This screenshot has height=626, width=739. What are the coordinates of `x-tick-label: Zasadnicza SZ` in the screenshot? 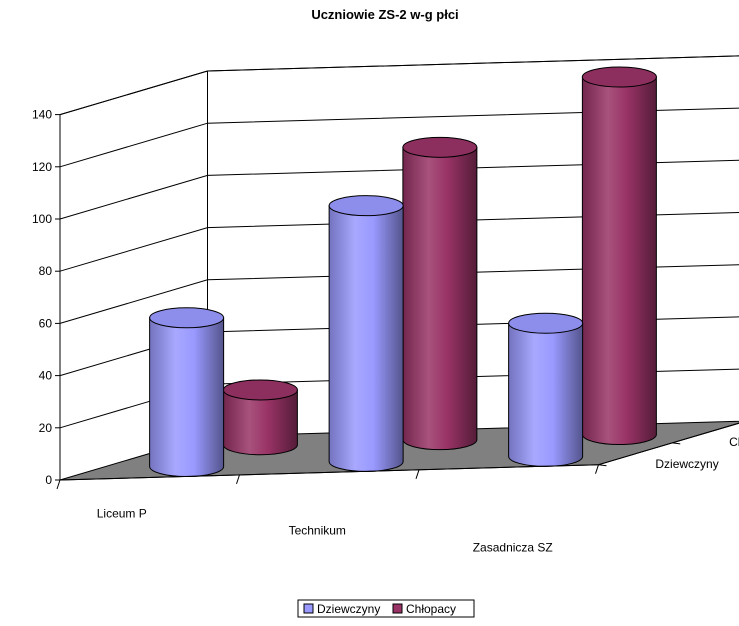 It's located at (513, 547).